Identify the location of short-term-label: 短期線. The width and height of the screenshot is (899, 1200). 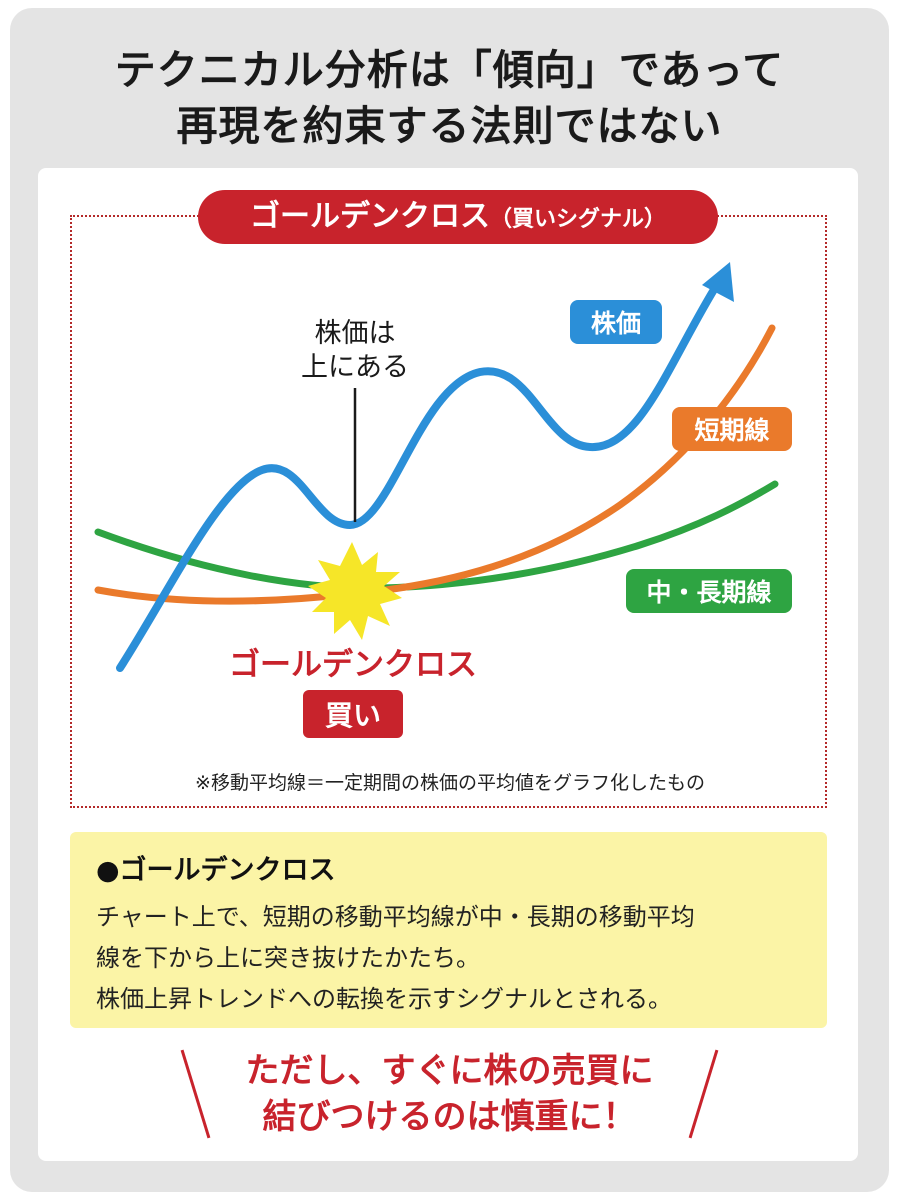
(731, 430).